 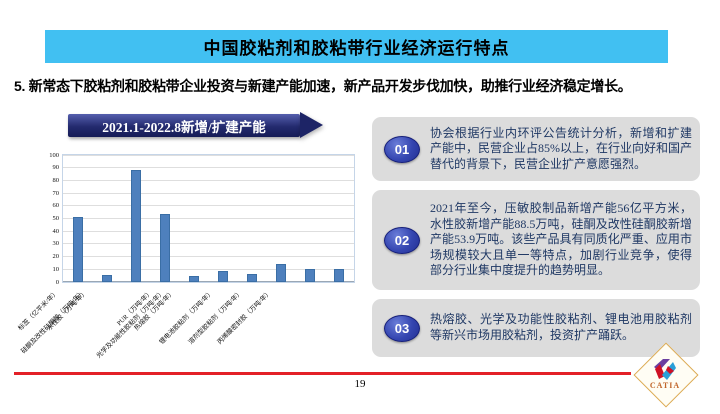 I want to click on logo-content: CATIA, so click(x=665, y=374).